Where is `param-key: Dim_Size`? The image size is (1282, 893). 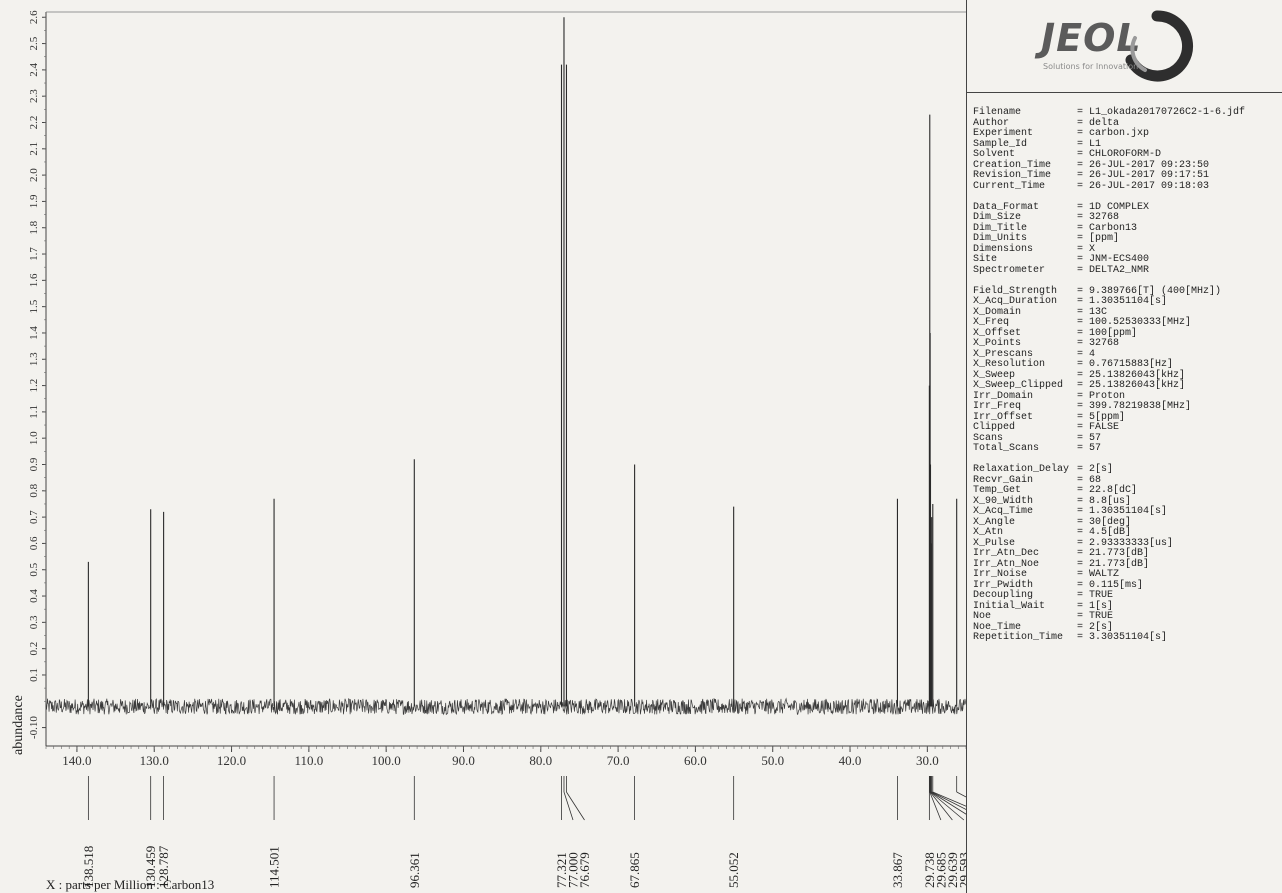 param-key: Dim_Size is located at coordinates (997, 217).